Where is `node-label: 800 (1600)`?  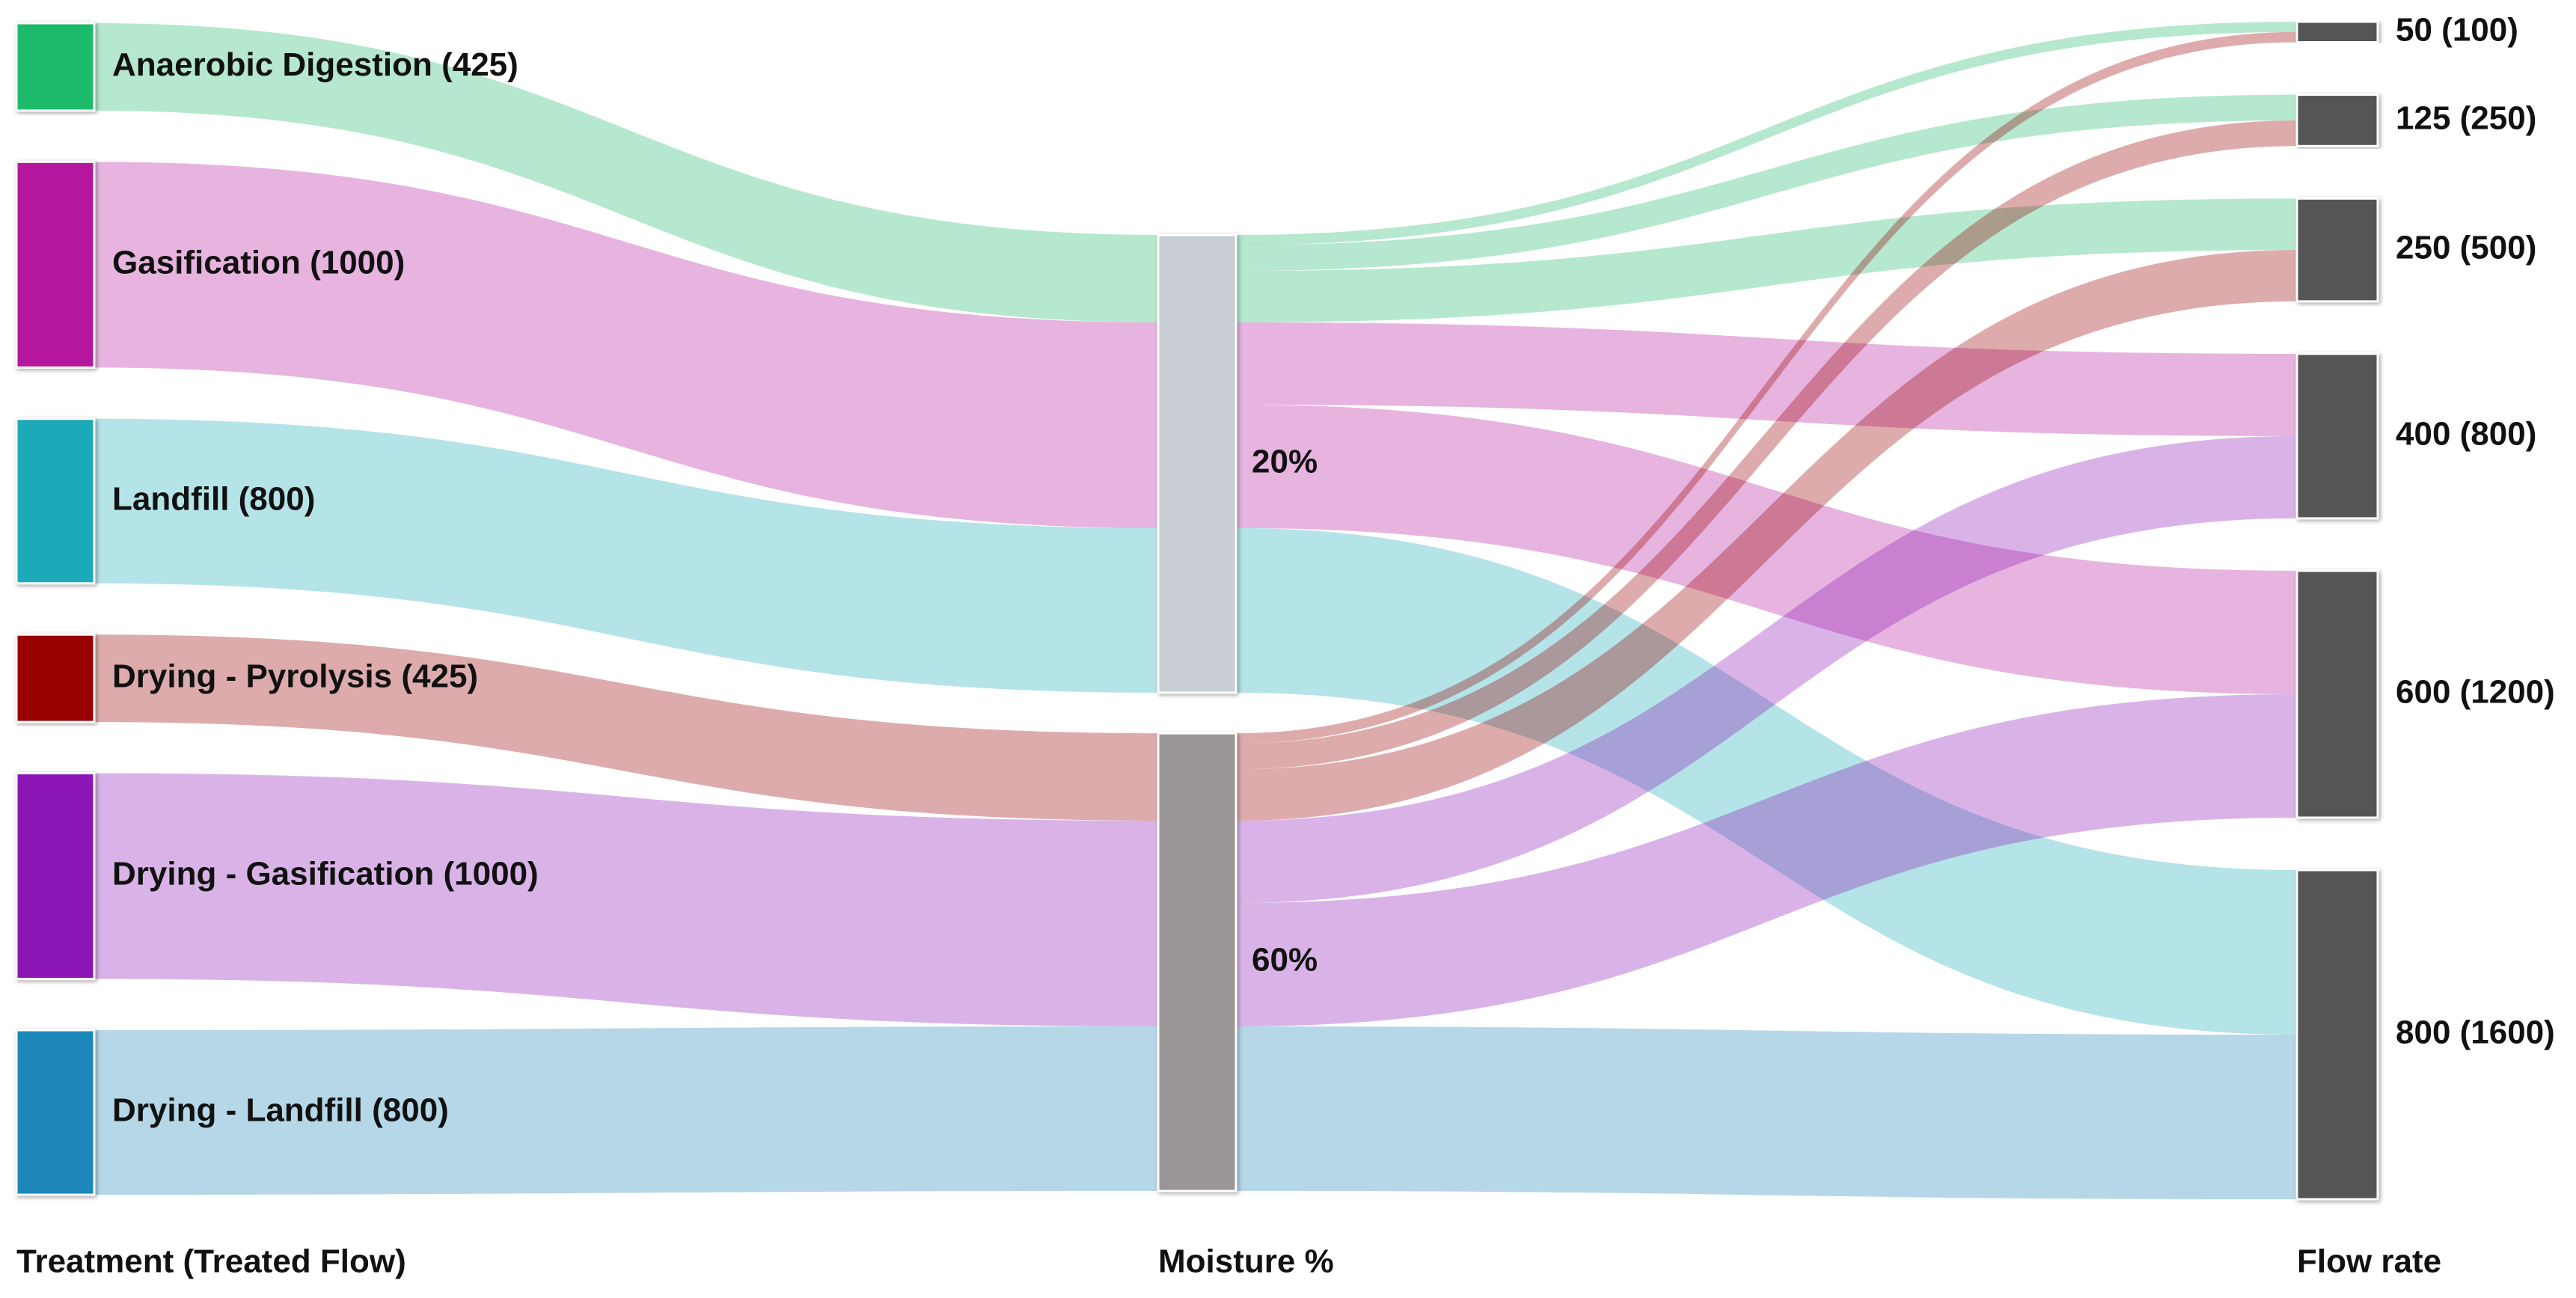
node-label: 800 (1600) is located at coordinates (2475, 1032).